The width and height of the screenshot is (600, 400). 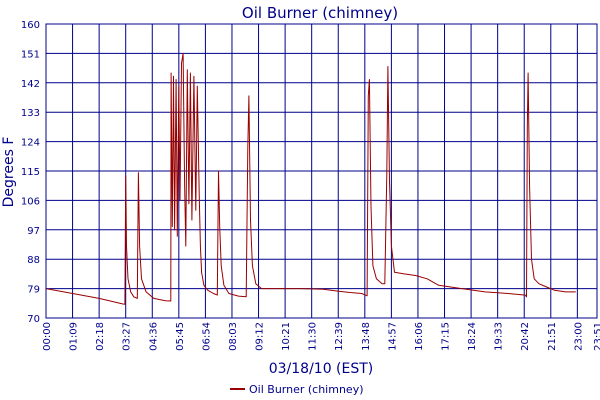 I want to click on x-tick-label: 05:45, so click(x=180, y=336).